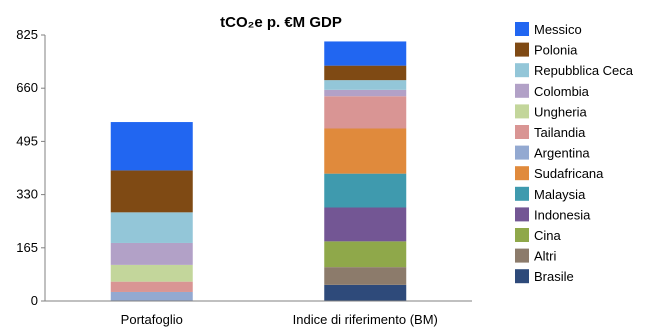 This screenshot has width=651, height=329. I want to click on legend-label: Tailandia, so click(560, 132).